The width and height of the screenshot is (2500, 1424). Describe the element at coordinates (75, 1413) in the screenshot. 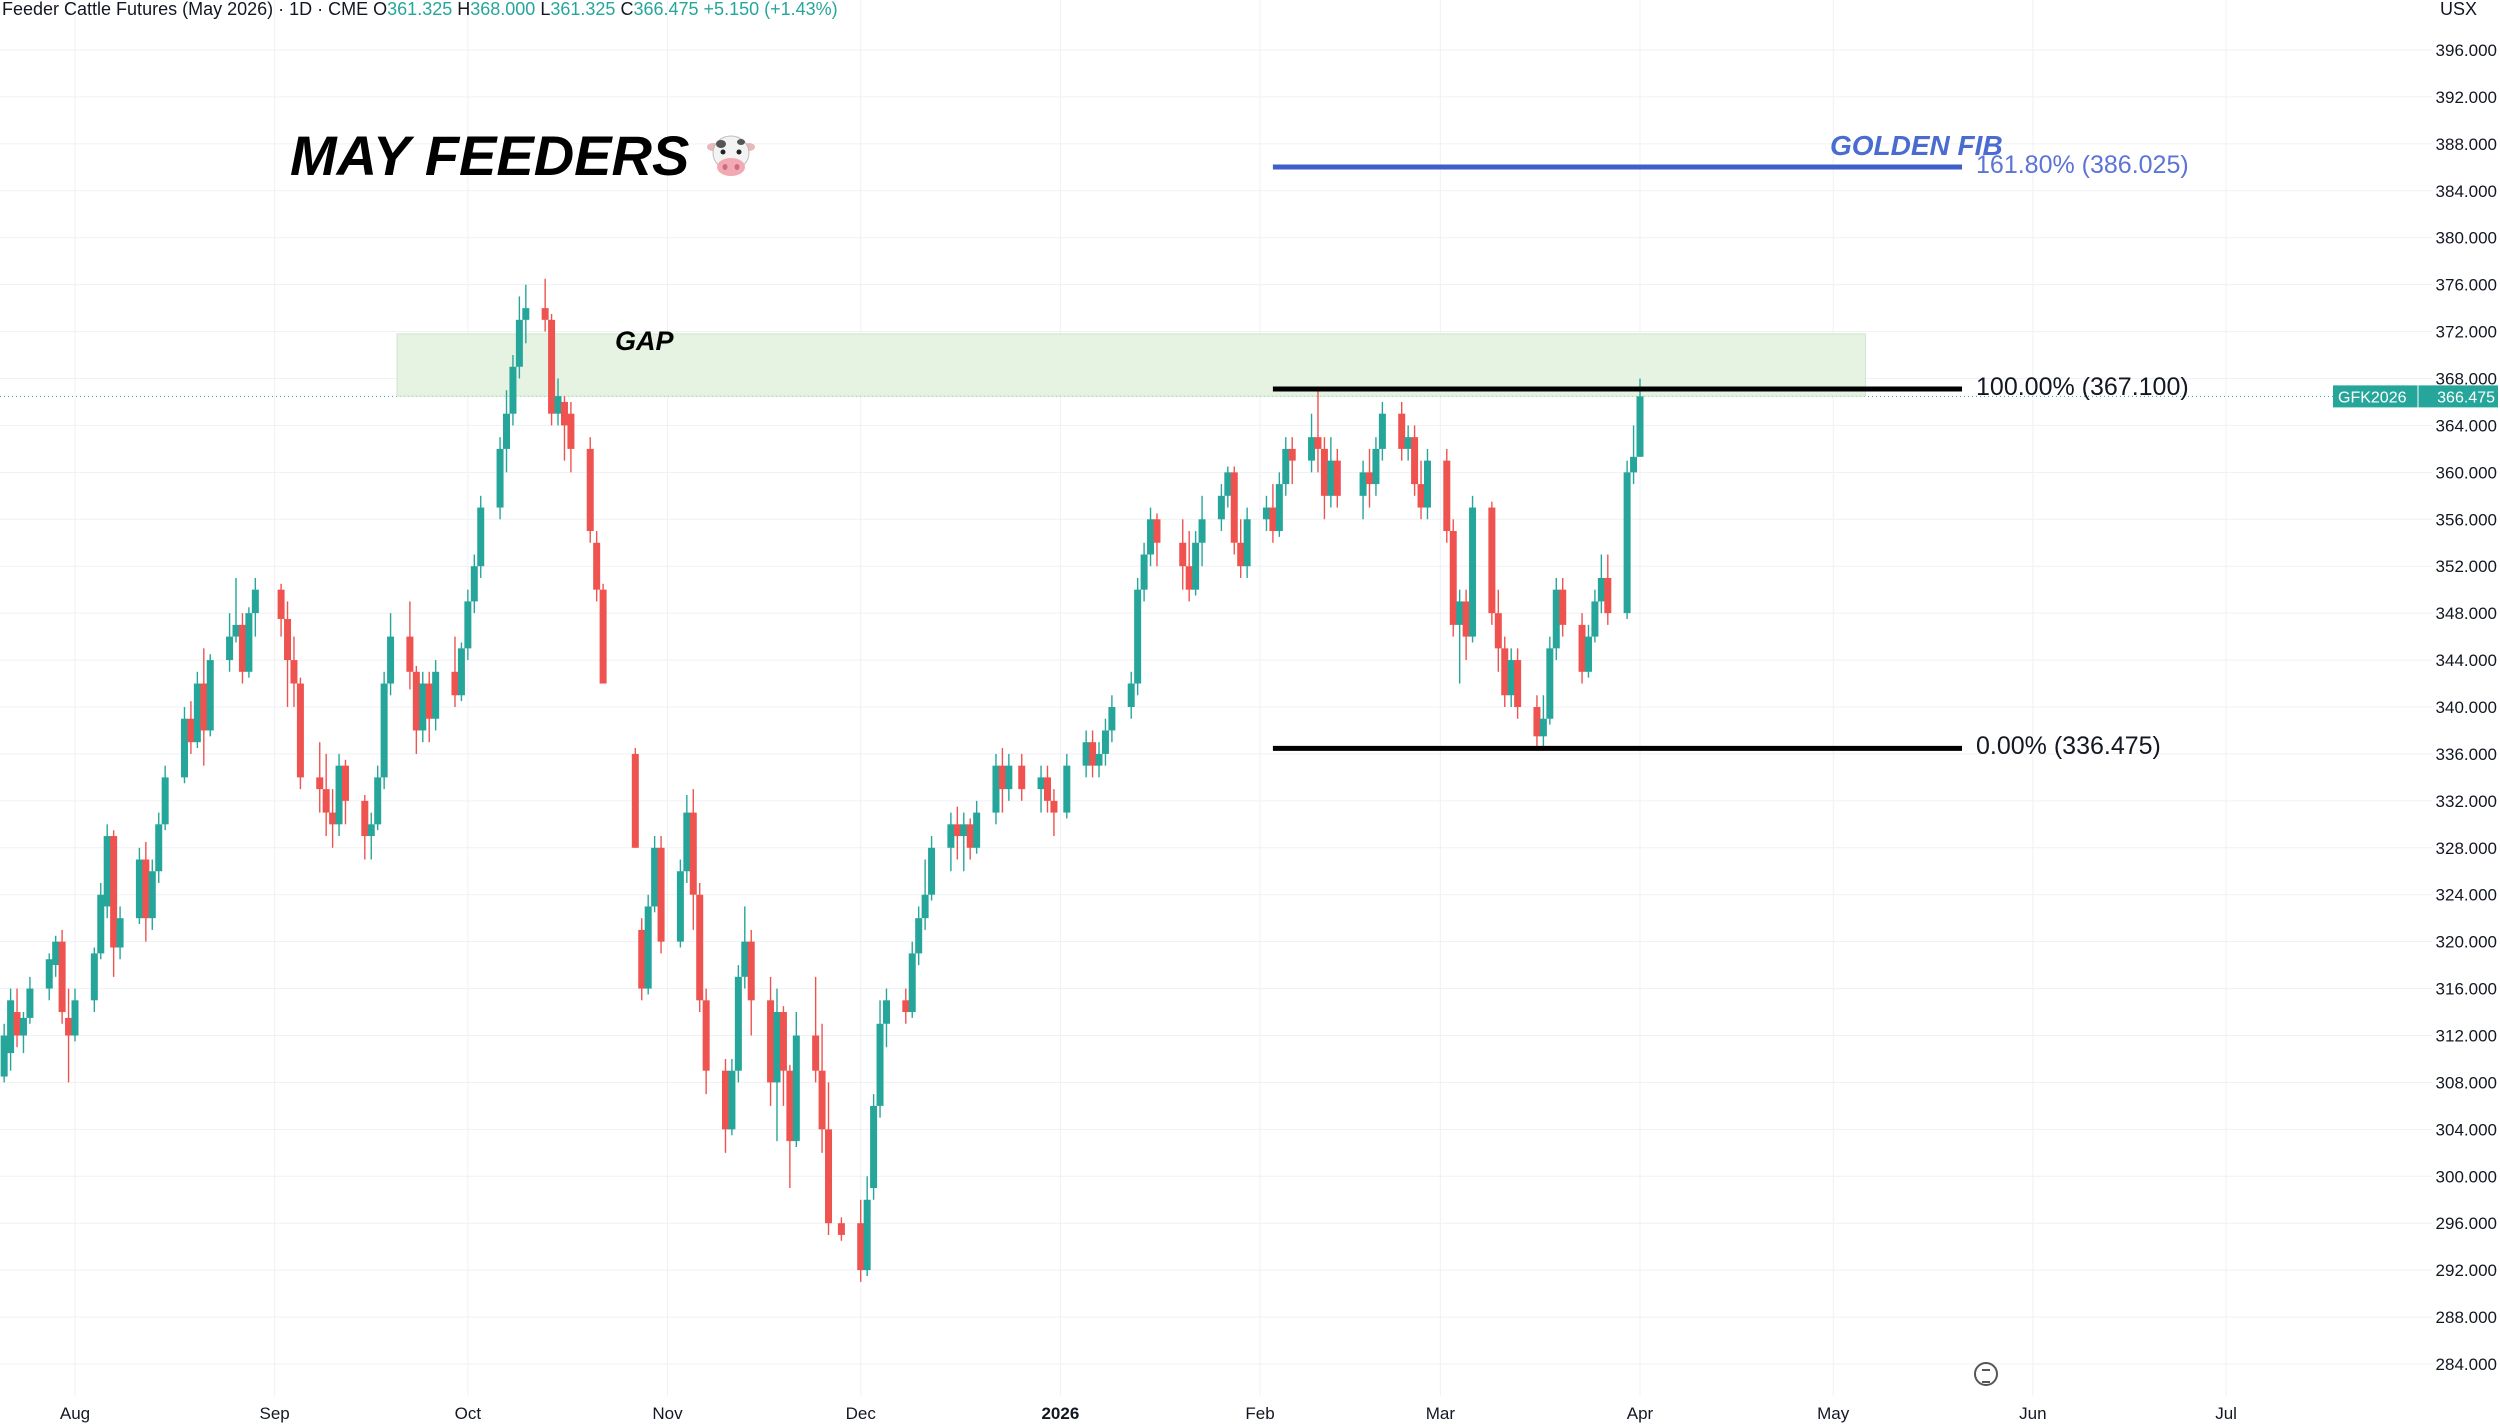

I see `x-tick-label: Aug` at that location.